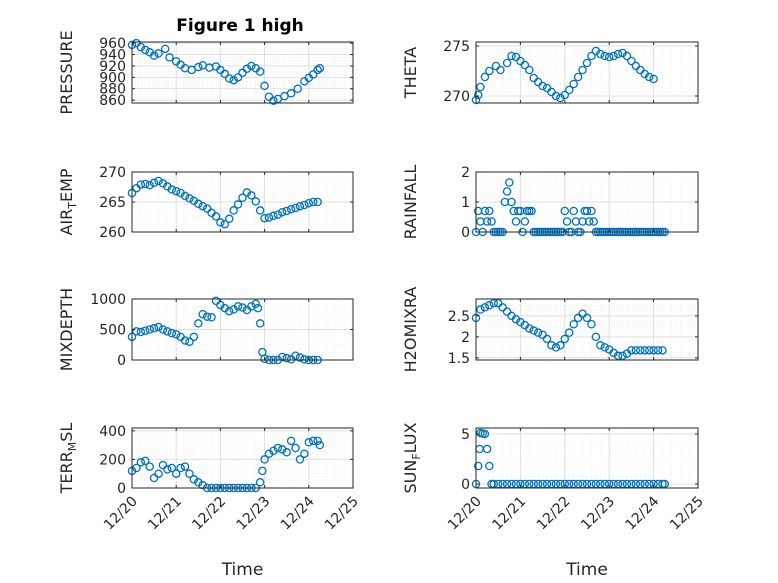 The height and width of the screenshot is (583, 778). I want to click on x-tick-label: 12/21, so click(509, 514).